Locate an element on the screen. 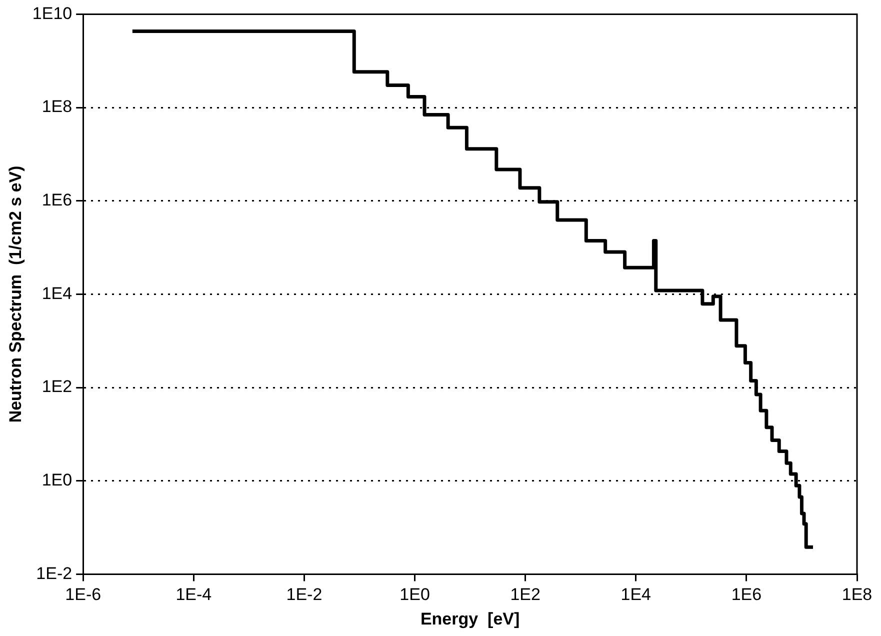 The width and height of the screenshot is (881, 636). x-tick-label: 1E2 is located at coordinates (525, 594).